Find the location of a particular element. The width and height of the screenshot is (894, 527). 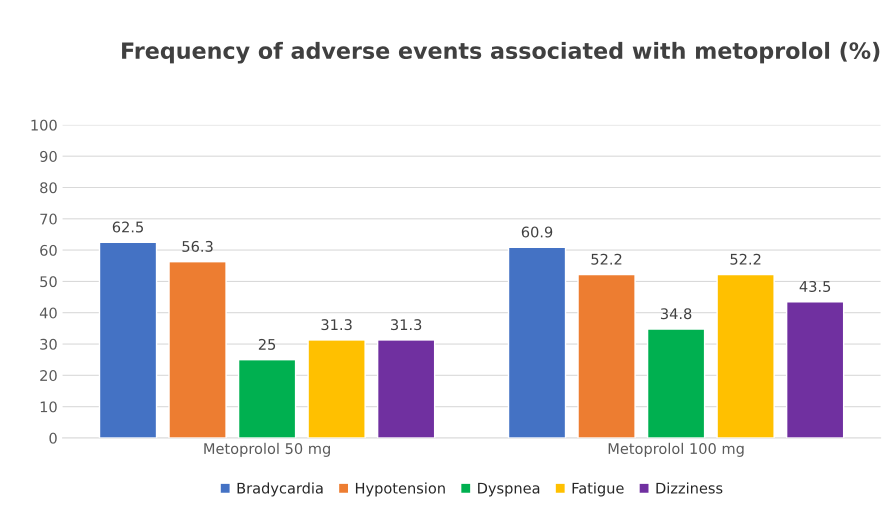

x-tick-label: Metoprolol 100 mg is located at coordinates (676, 449).